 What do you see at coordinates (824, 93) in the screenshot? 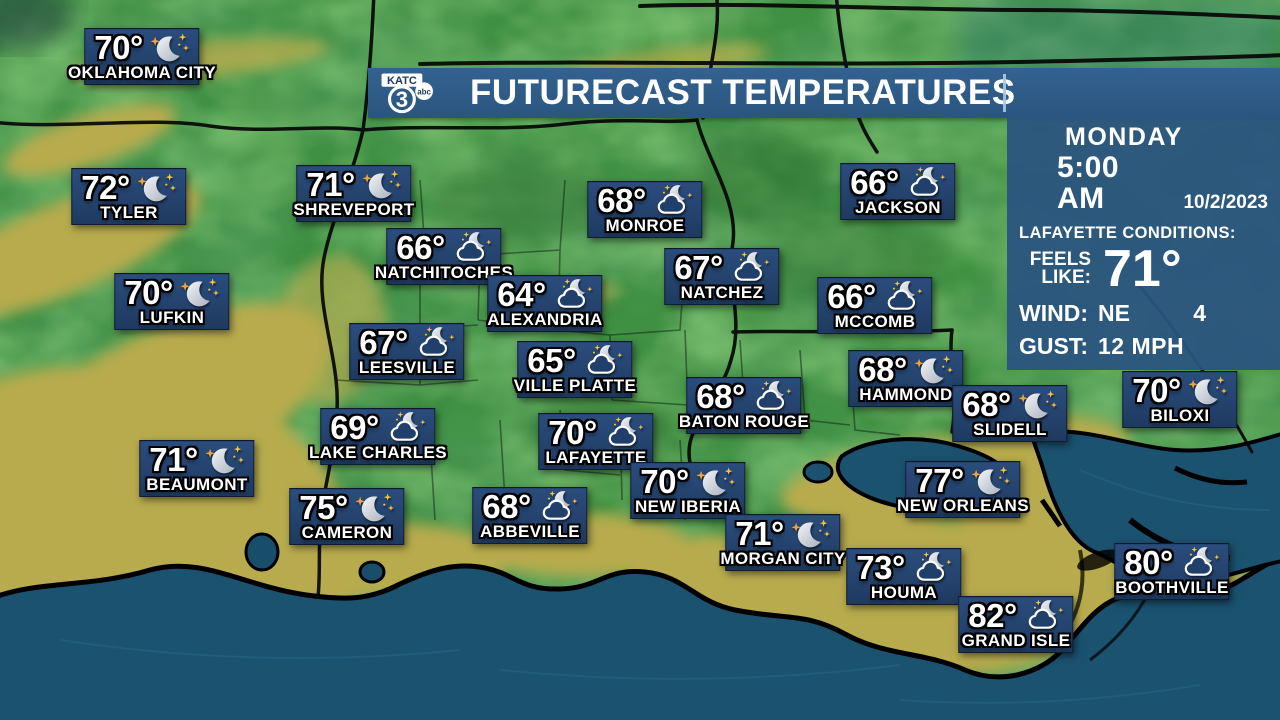
I see `header-banner: KATC 3 abc FUTURECAST TEMPERATURES` at bounding box center [824, 93].